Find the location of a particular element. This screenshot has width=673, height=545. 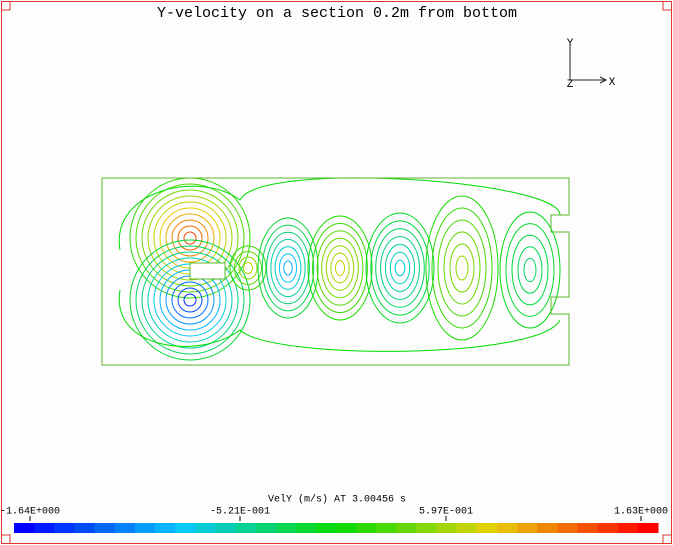

colorbar-label: VelY (m/s) AT 3.00456 s is located at coordinates (337, 500).